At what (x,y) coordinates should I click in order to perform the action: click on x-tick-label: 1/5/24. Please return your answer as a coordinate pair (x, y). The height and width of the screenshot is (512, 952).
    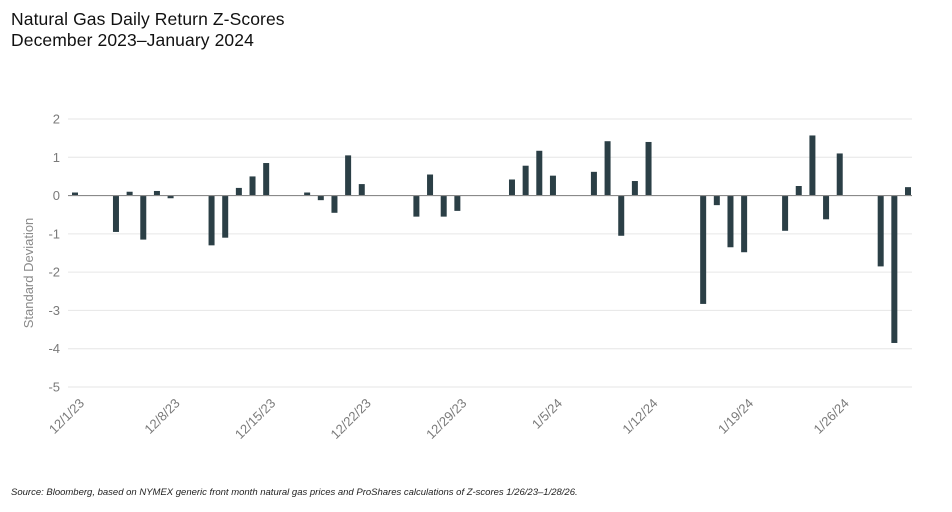
    Looking at the image, I should click on (547, 414).